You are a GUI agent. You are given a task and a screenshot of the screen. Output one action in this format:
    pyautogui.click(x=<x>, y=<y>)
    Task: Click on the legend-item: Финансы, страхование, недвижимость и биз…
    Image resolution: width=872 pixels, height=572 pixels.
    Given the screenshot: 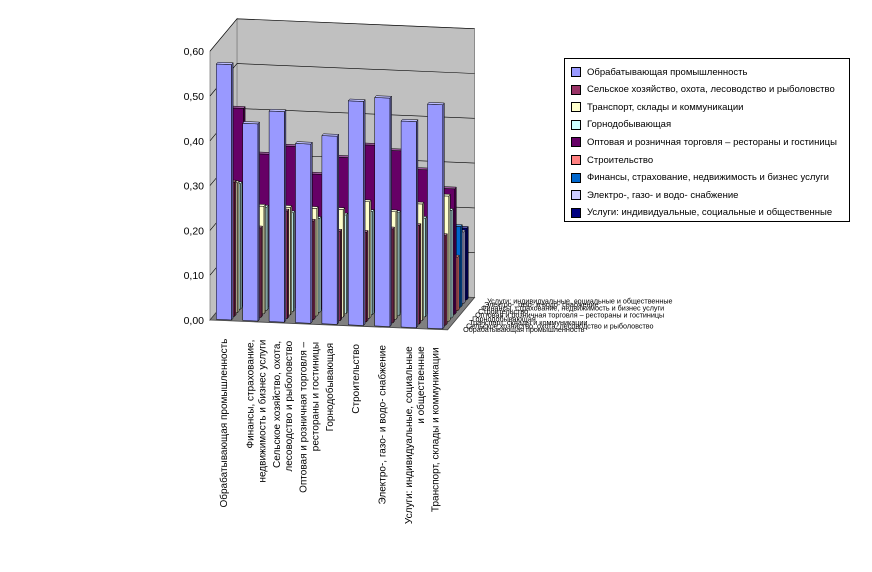 What is the action you would take?
    pyautogui.click(x=700, y=178)
    